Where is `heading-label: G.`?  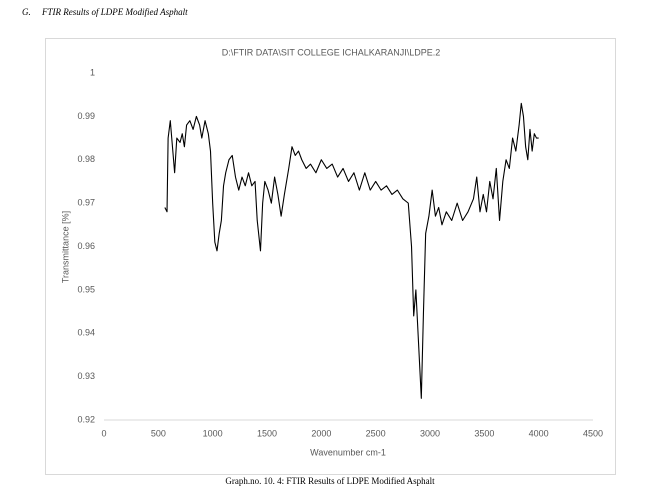 heading-label: G. is located at coordinates (26, 12).